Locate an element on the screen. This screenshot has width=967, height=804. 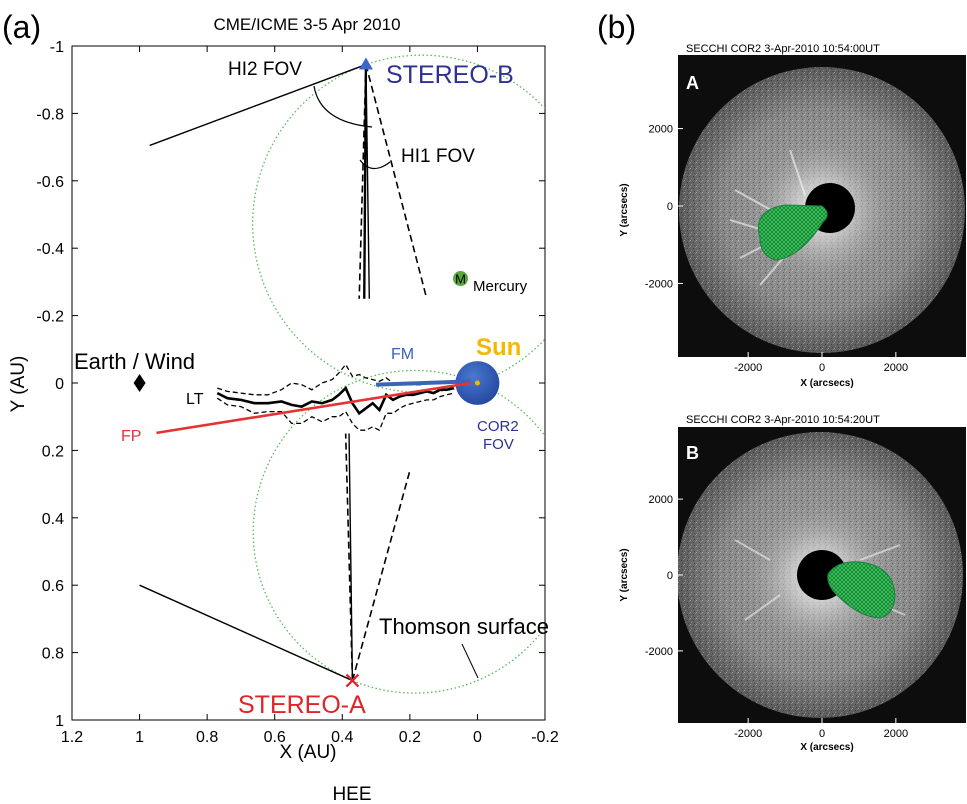
y-tick-label: -0.4 is located at coordinates (50, 249).